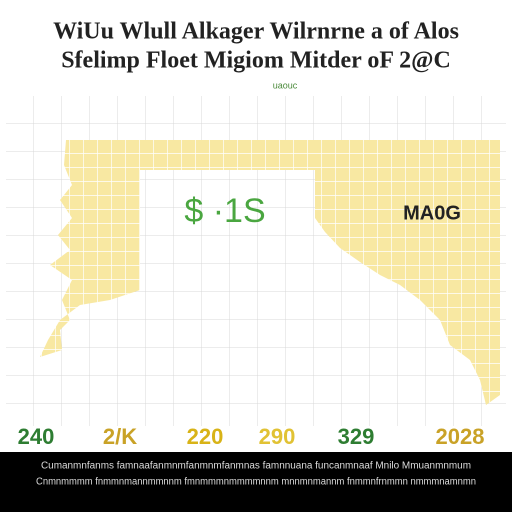 The height and width of the screenshot is (512, 512). I want to click on axis-label: 240, so click(36, 436).